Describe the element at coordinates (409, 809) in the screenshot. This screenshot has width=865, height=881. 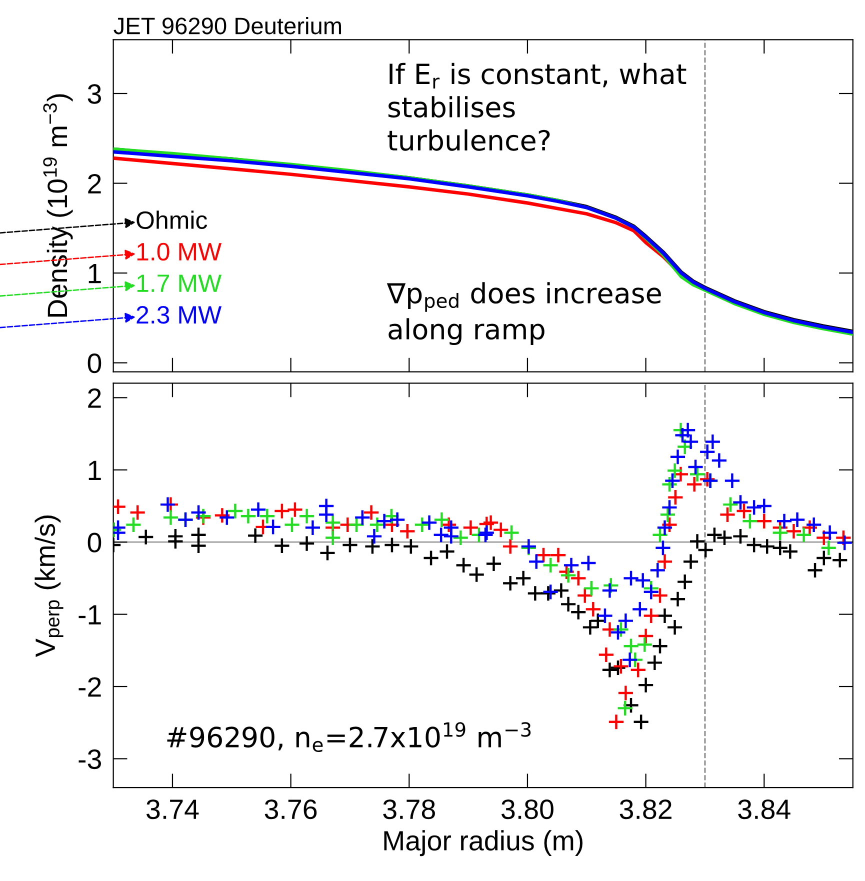
I see `x-tick-label: 3.78` at that location.